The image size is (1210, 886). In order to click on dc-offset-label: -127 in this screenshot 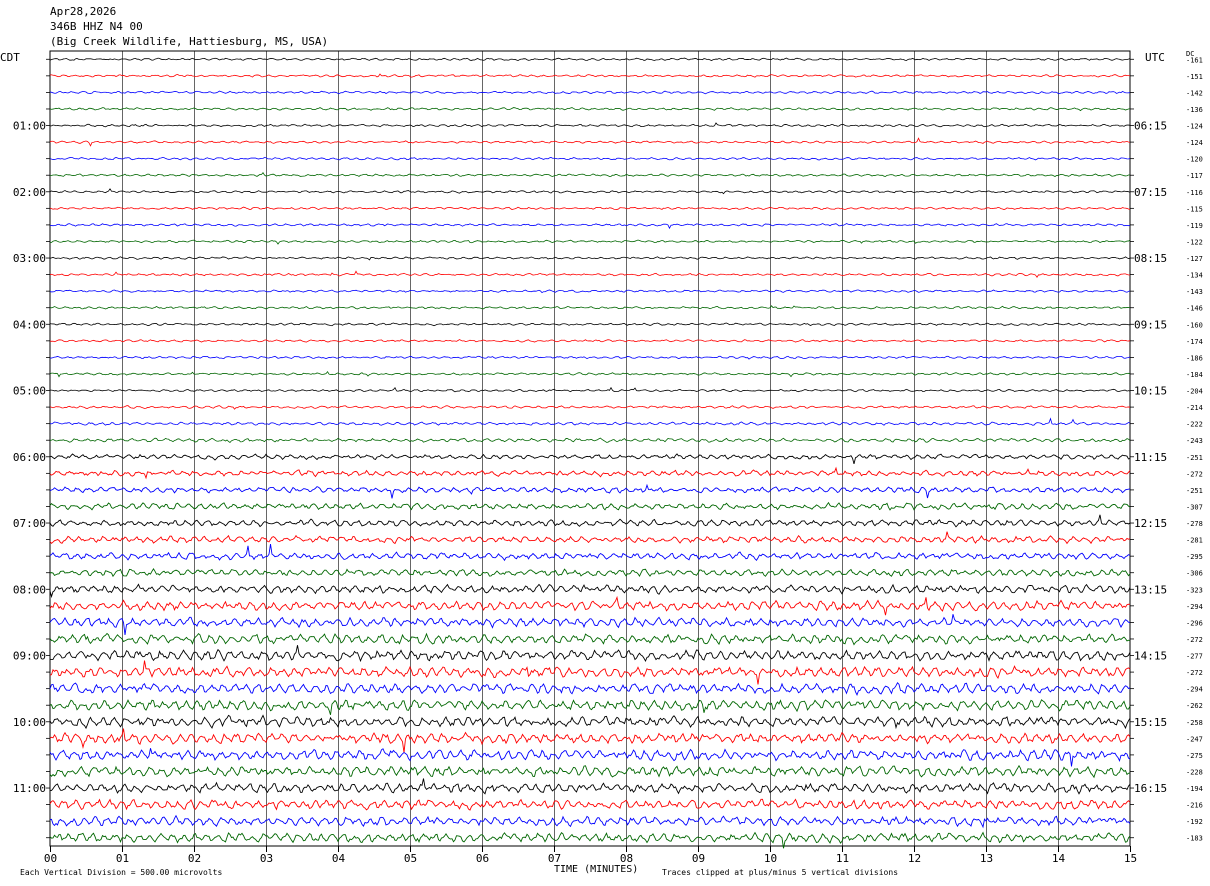, I will do `click(1194, 259)`.